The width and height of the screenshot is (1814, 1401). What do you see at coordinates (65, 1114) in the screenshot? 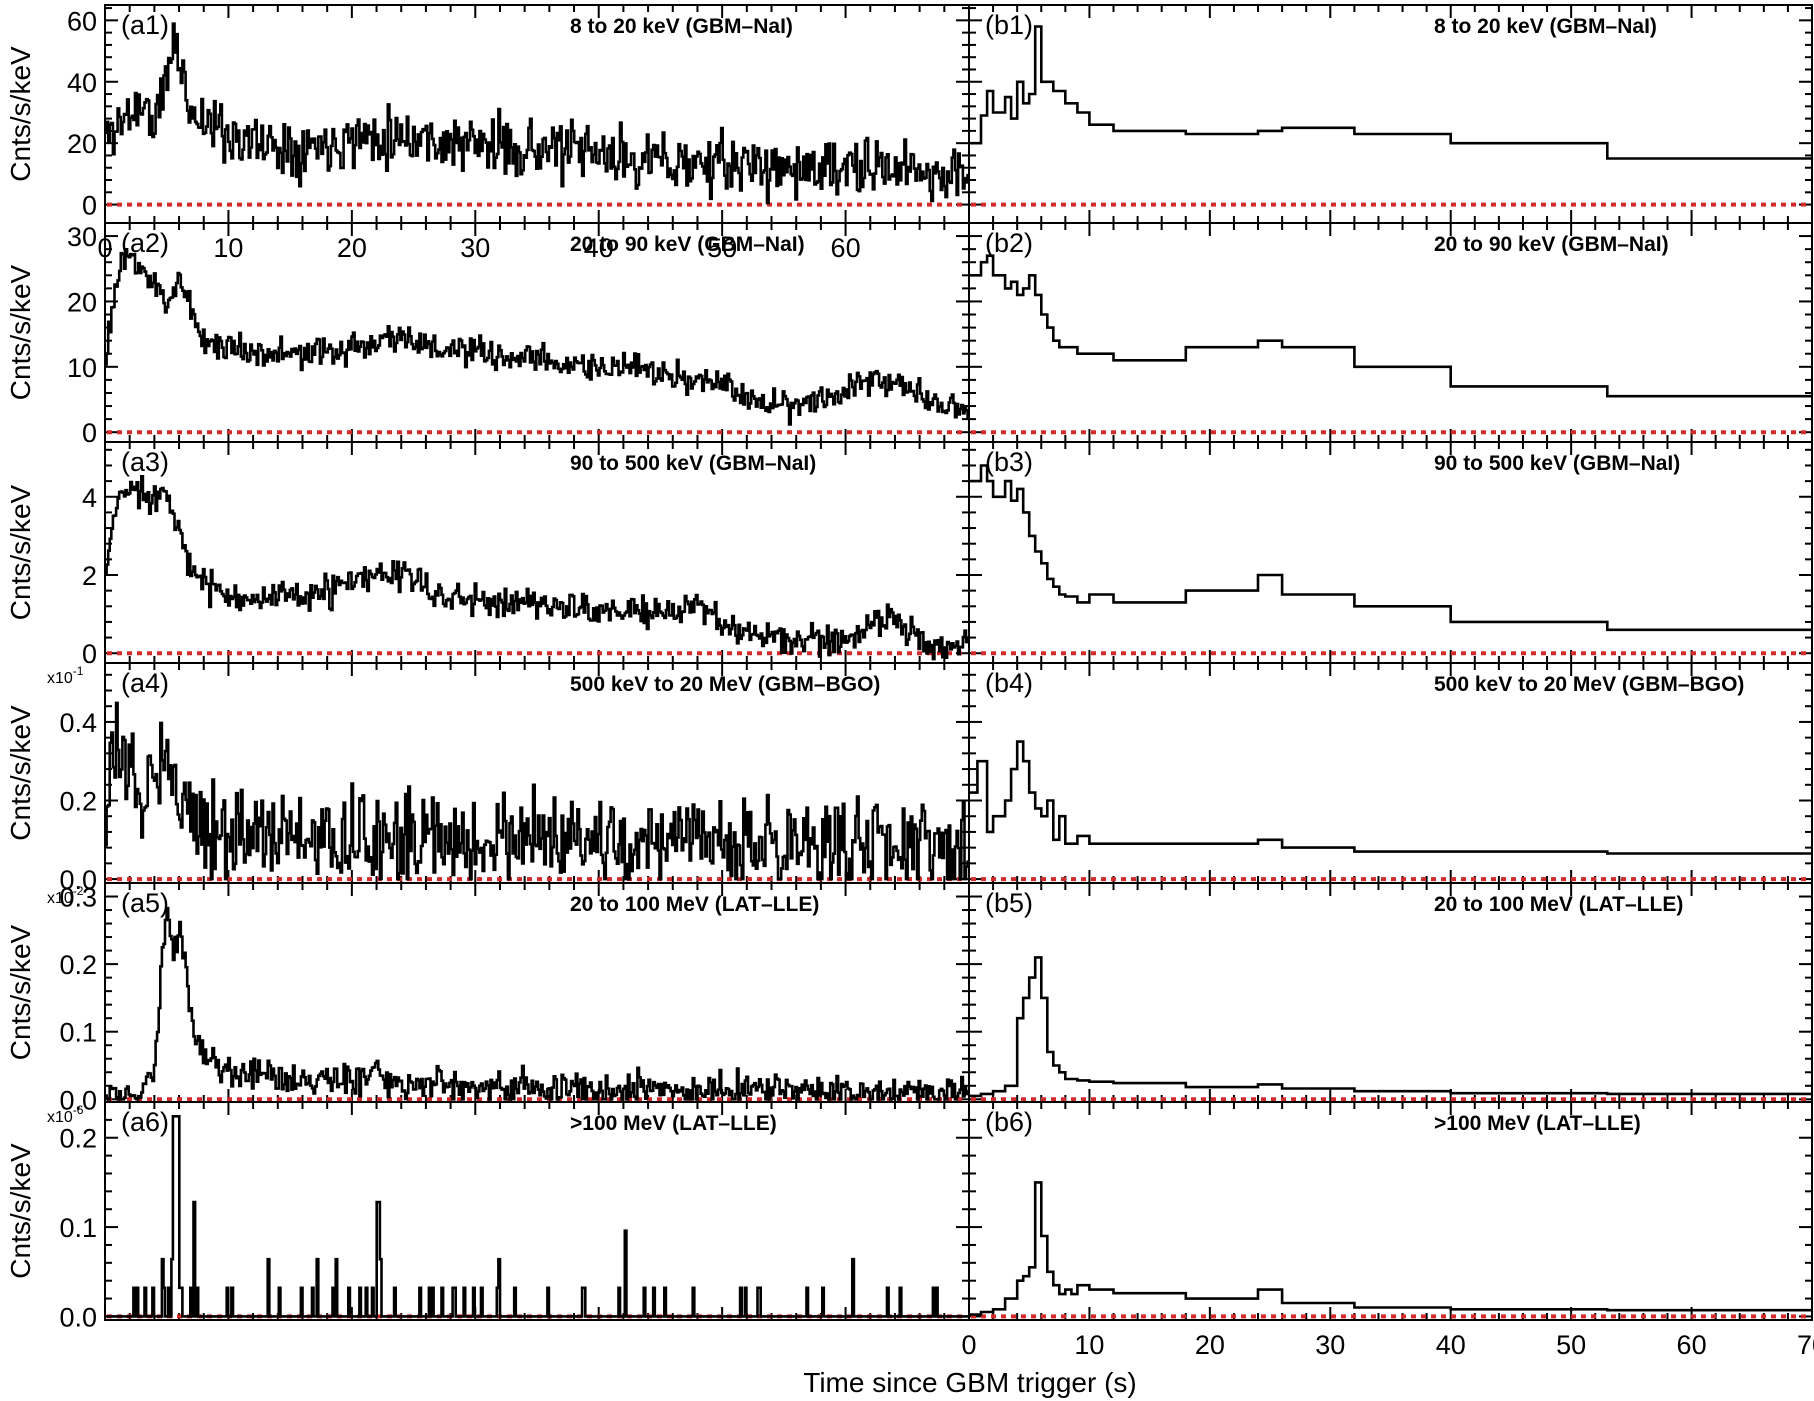
I see `y-exponent-label: x10-6` at bounding box center [65, 1114].